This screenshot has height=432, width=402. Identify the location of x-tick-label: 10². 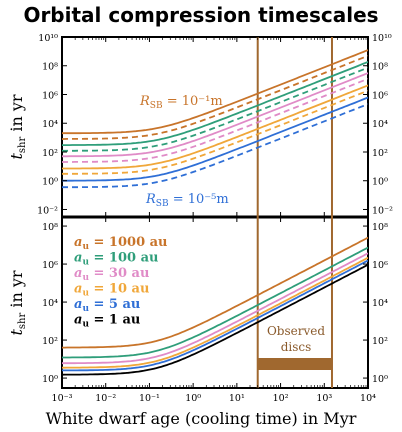
(281, 398).